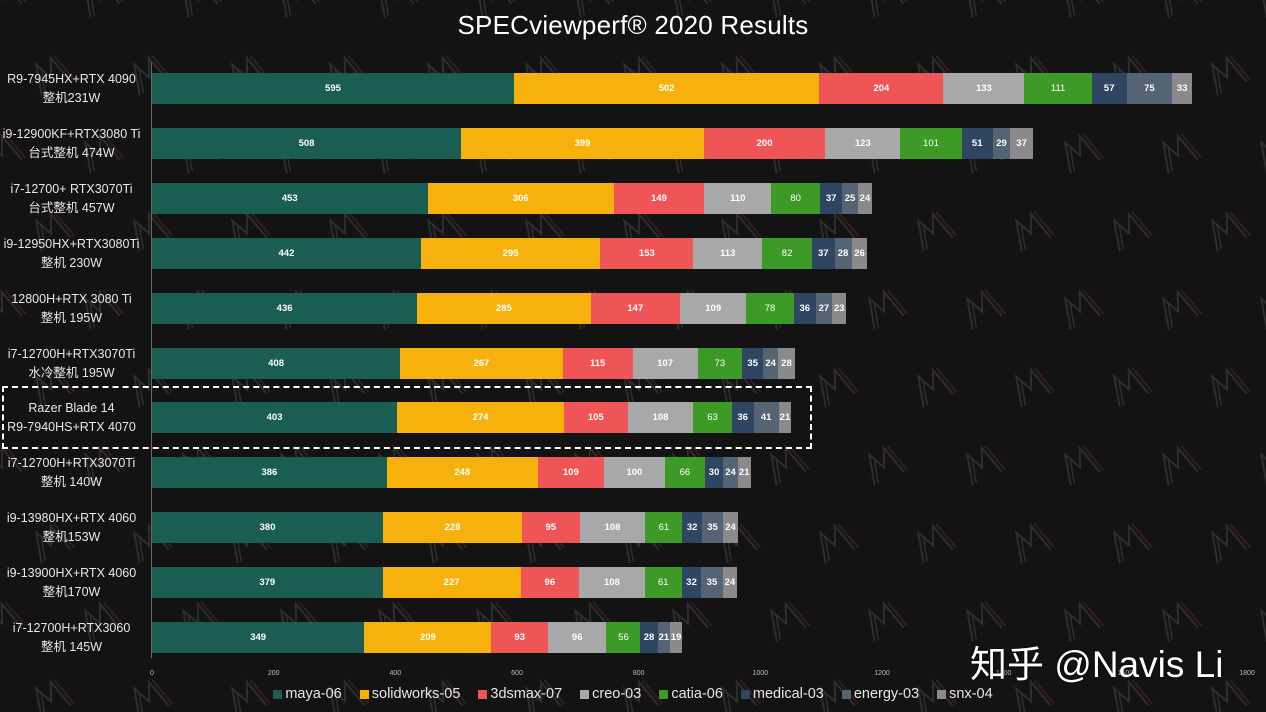  I want to click on bar-segment-energy-03: 28, so click(843, 253).